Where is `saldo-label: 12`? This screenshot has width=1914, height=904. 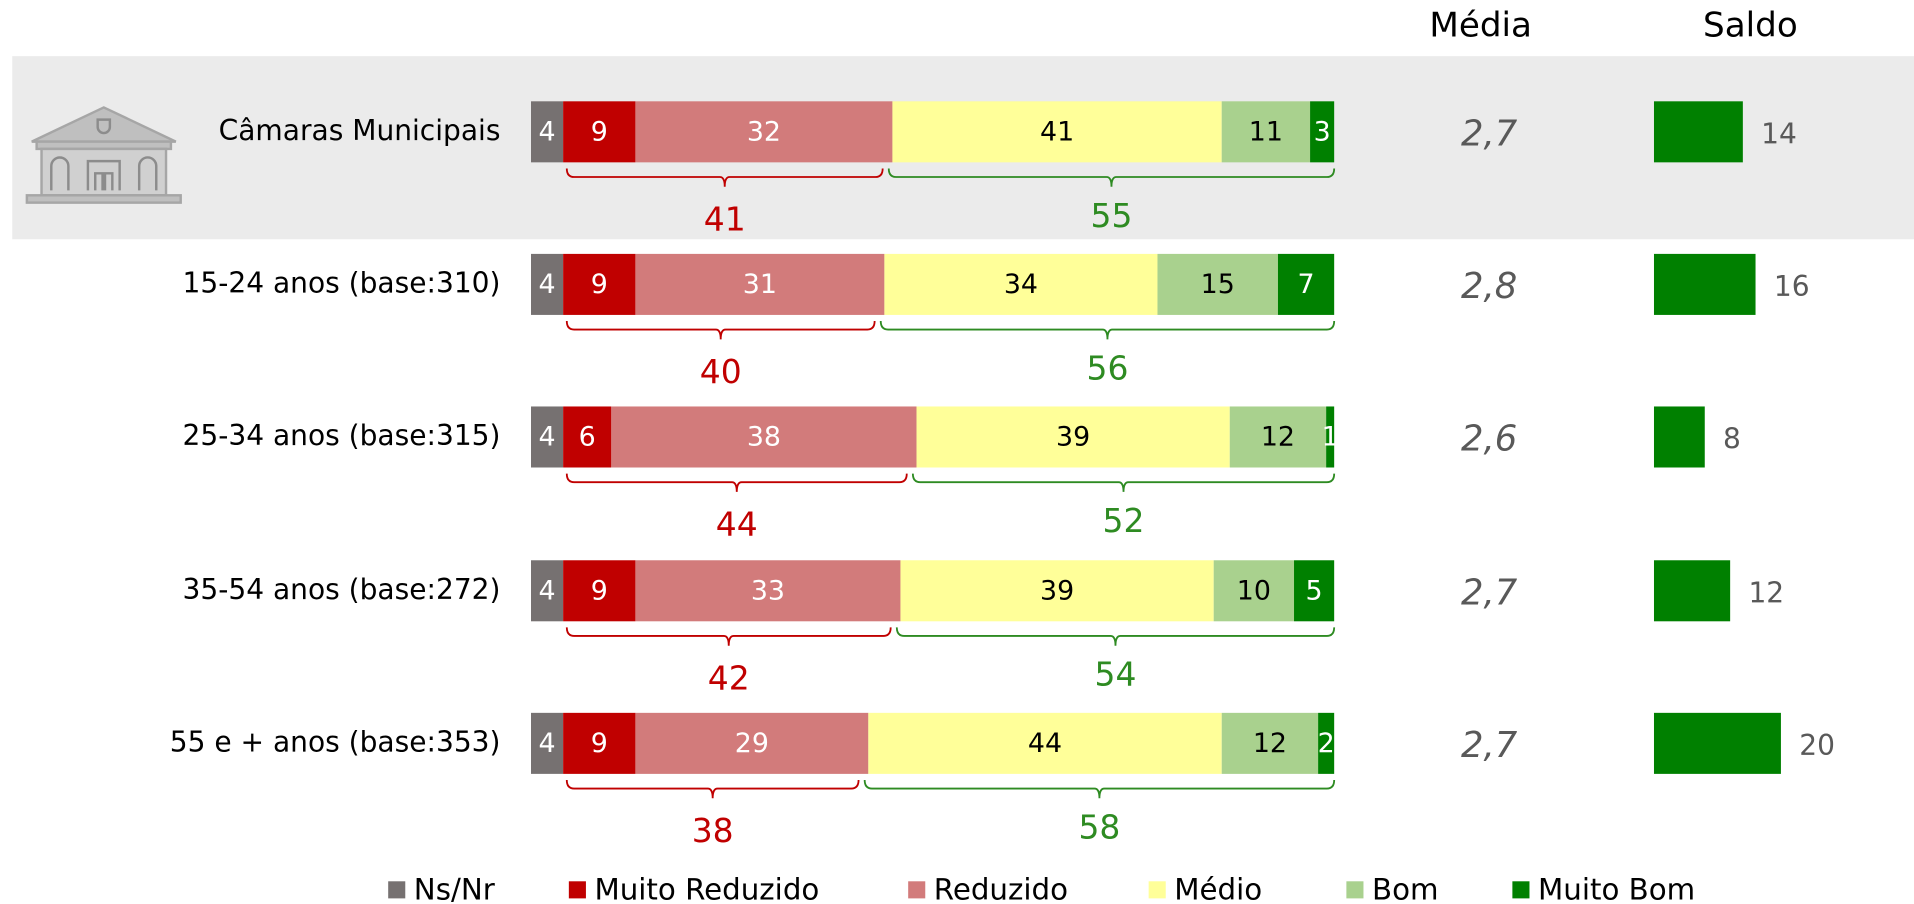 saldo-label: 12 is located at coordinates (1766, 592).